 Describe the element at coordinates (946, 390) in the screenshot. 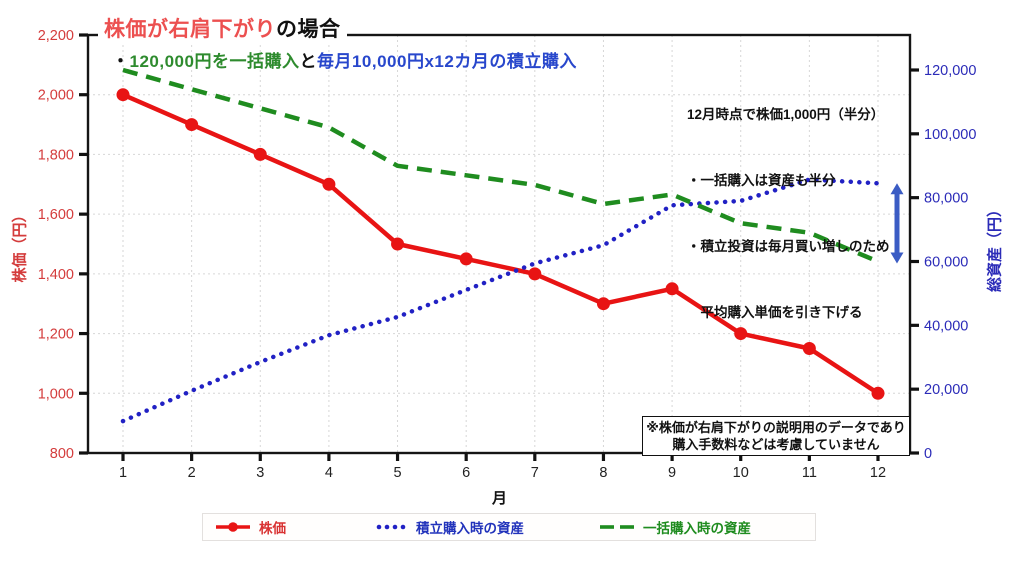

I see `svg-text: 20,000` at that location.